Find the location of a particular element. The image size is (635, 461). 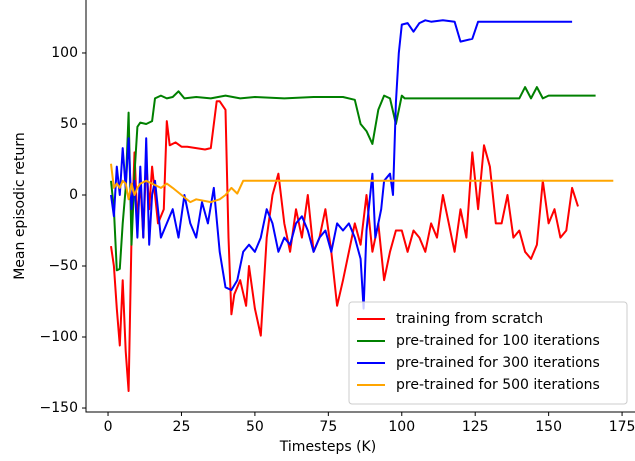

y-tick-label: 50 is located at coordinates (69, 124).